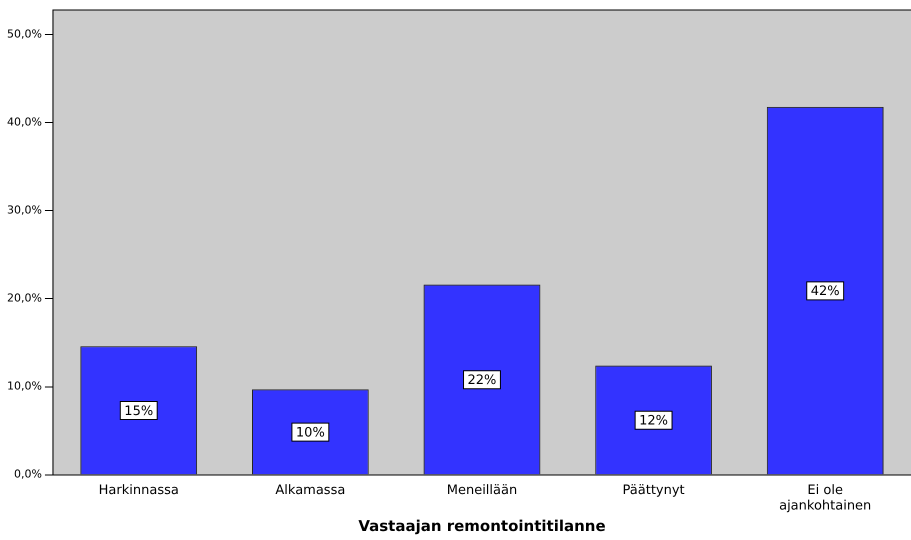  I want to click on data-label: 15%, so click(139, 411).